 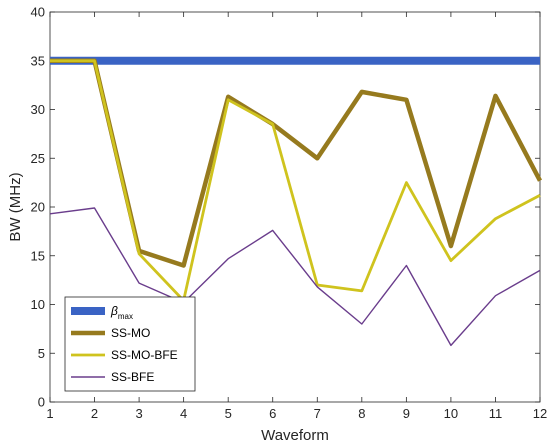 I want to click on x-tick-label: 9, so click(x=406, y=413).